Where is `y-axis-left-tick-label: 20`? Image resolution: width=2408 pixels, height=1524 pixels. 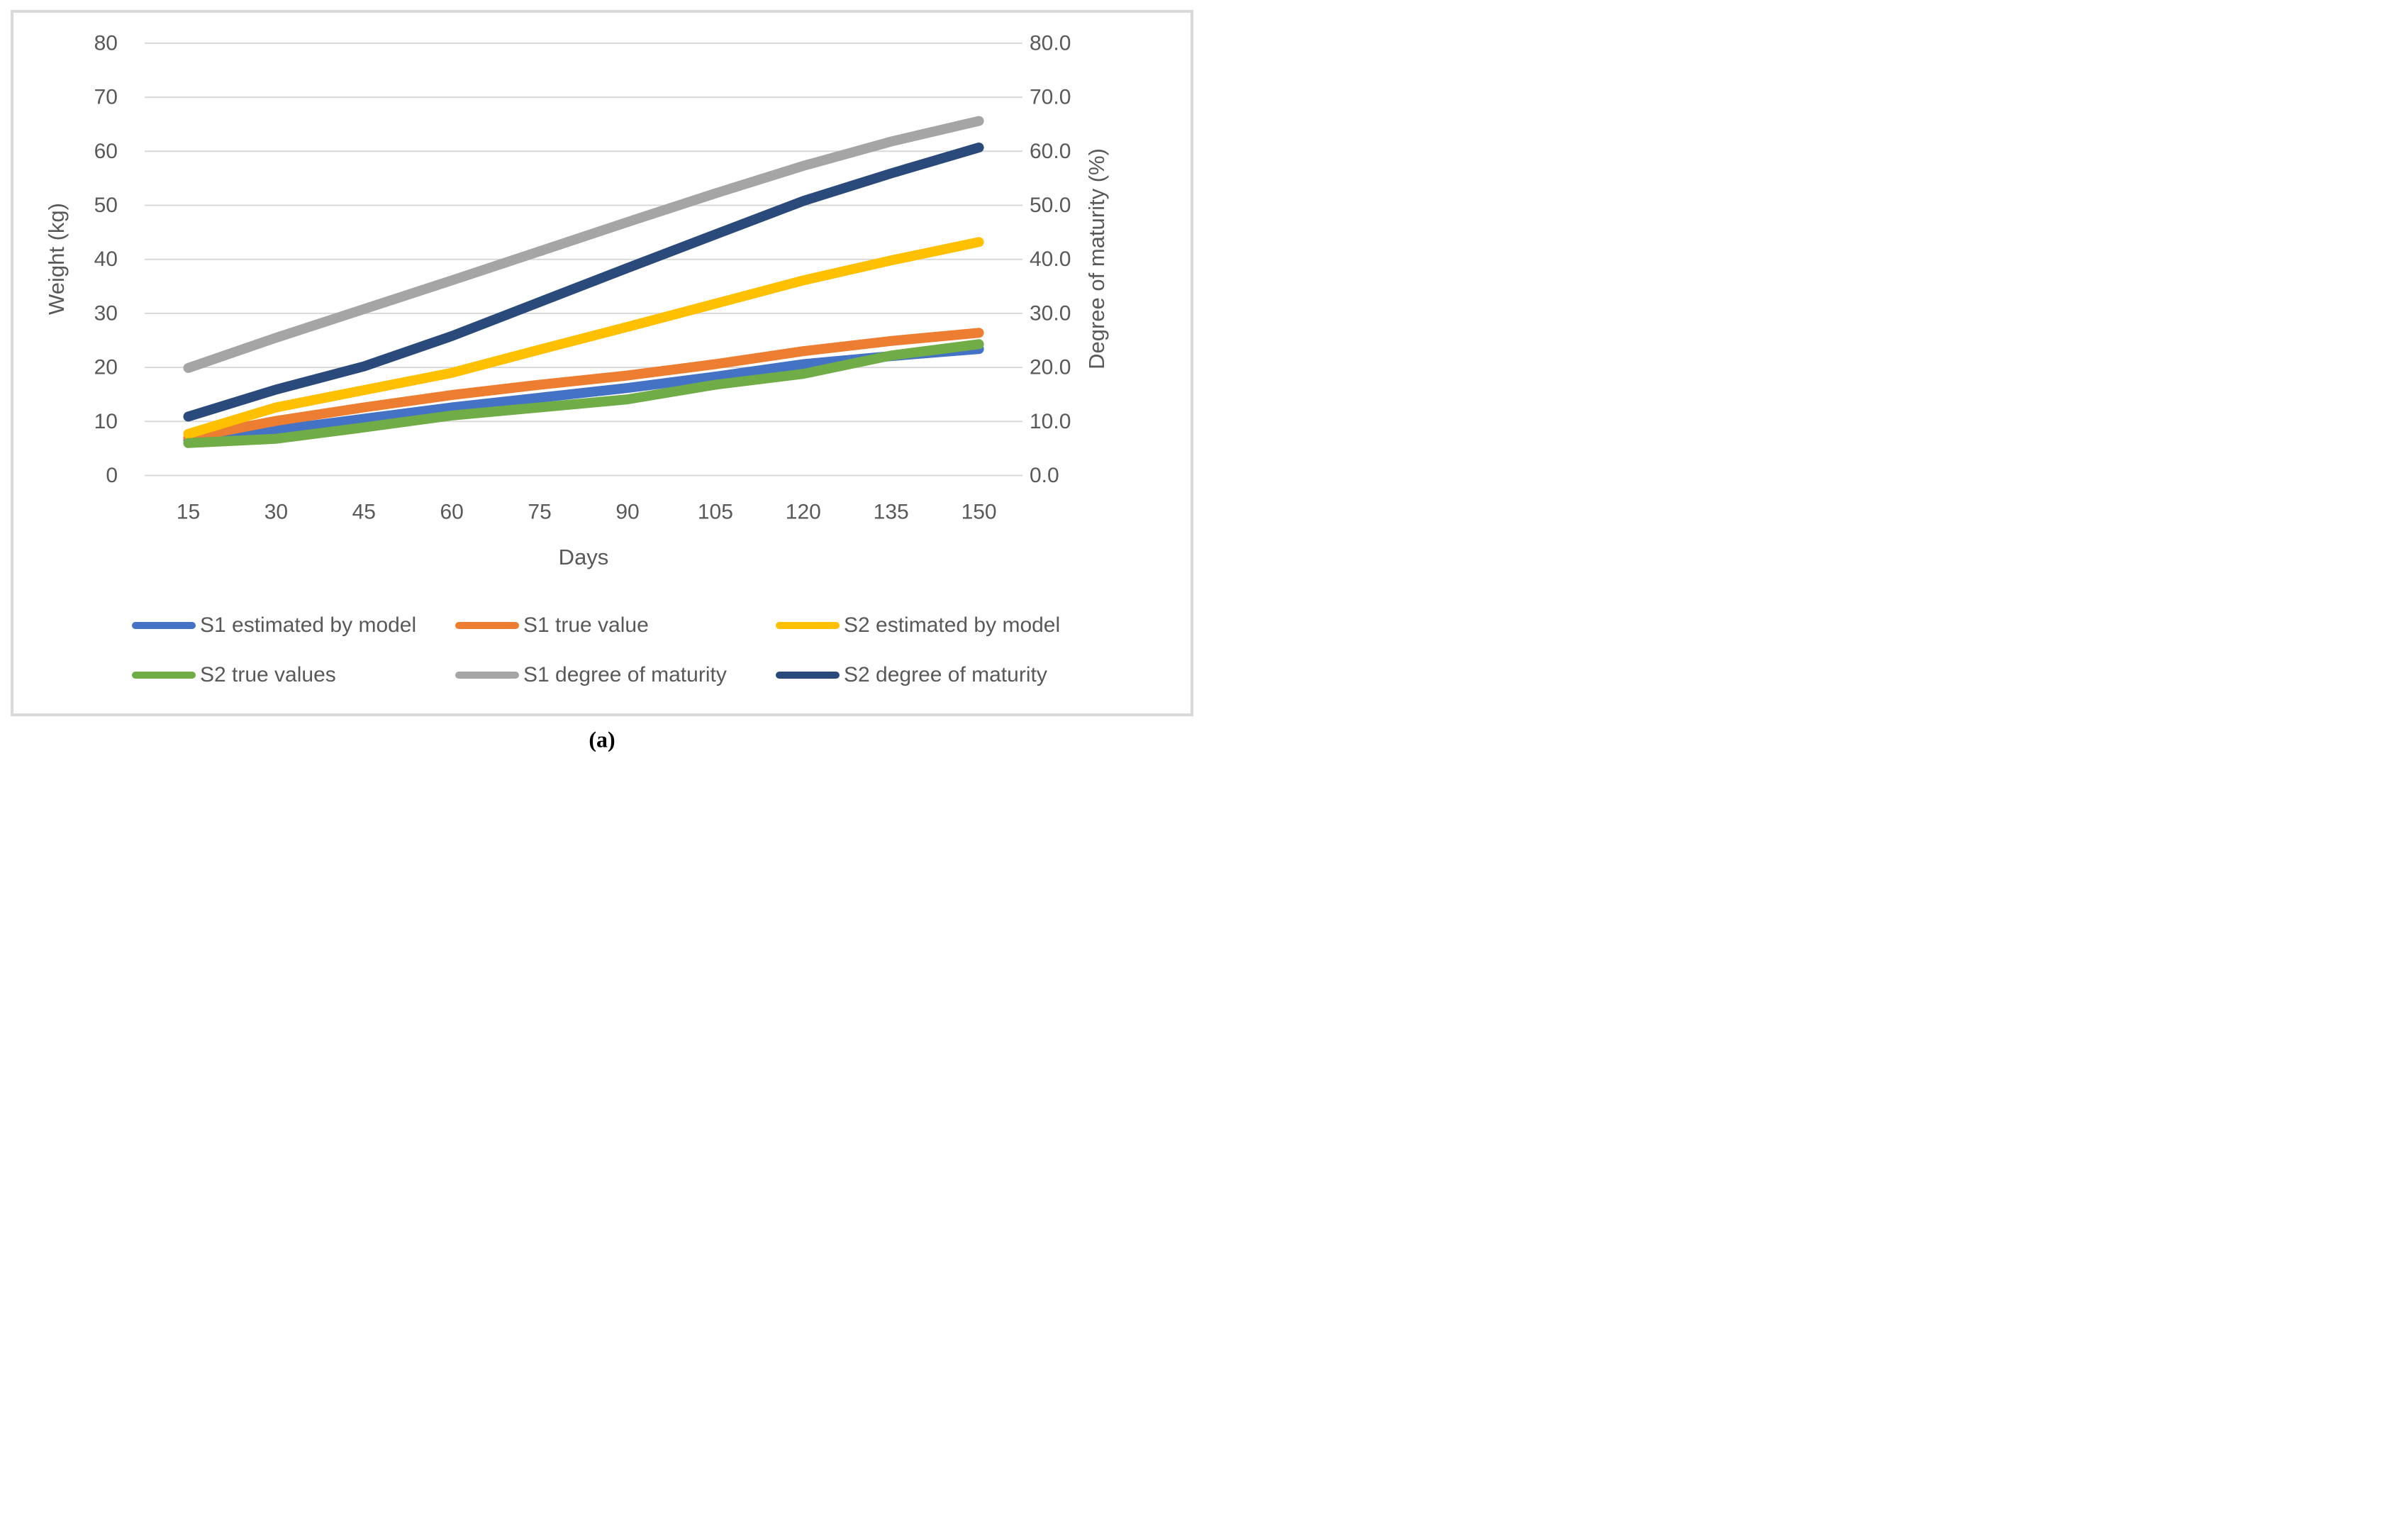
y-axis-left-tick-label: 20 is located at coordinates (106, 367).